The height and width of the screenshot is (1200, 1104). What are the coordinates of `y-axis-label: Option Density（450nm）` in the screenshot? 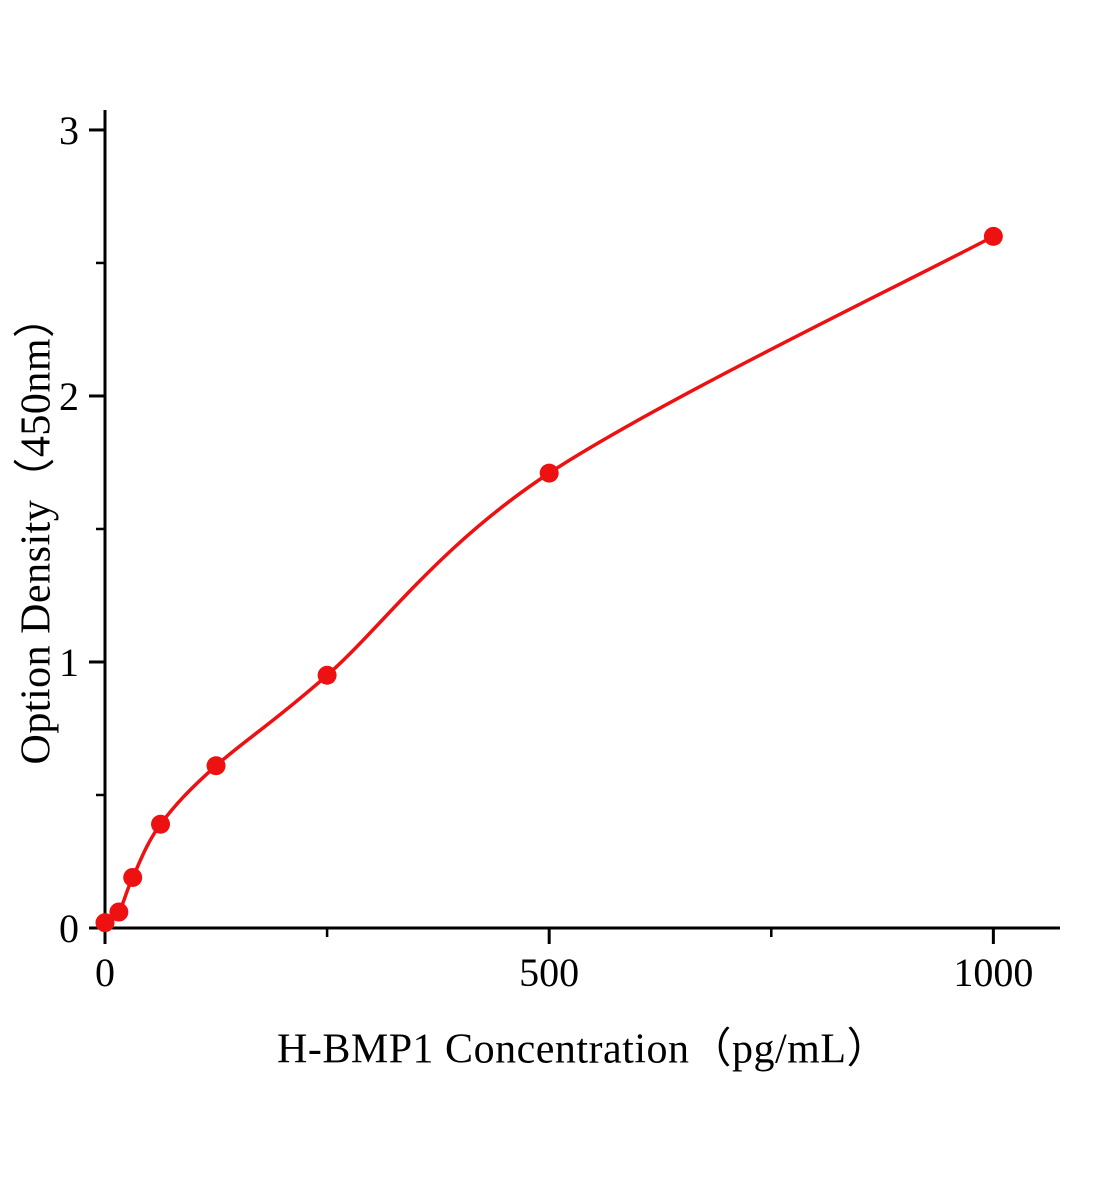 It's located at (36, 530).